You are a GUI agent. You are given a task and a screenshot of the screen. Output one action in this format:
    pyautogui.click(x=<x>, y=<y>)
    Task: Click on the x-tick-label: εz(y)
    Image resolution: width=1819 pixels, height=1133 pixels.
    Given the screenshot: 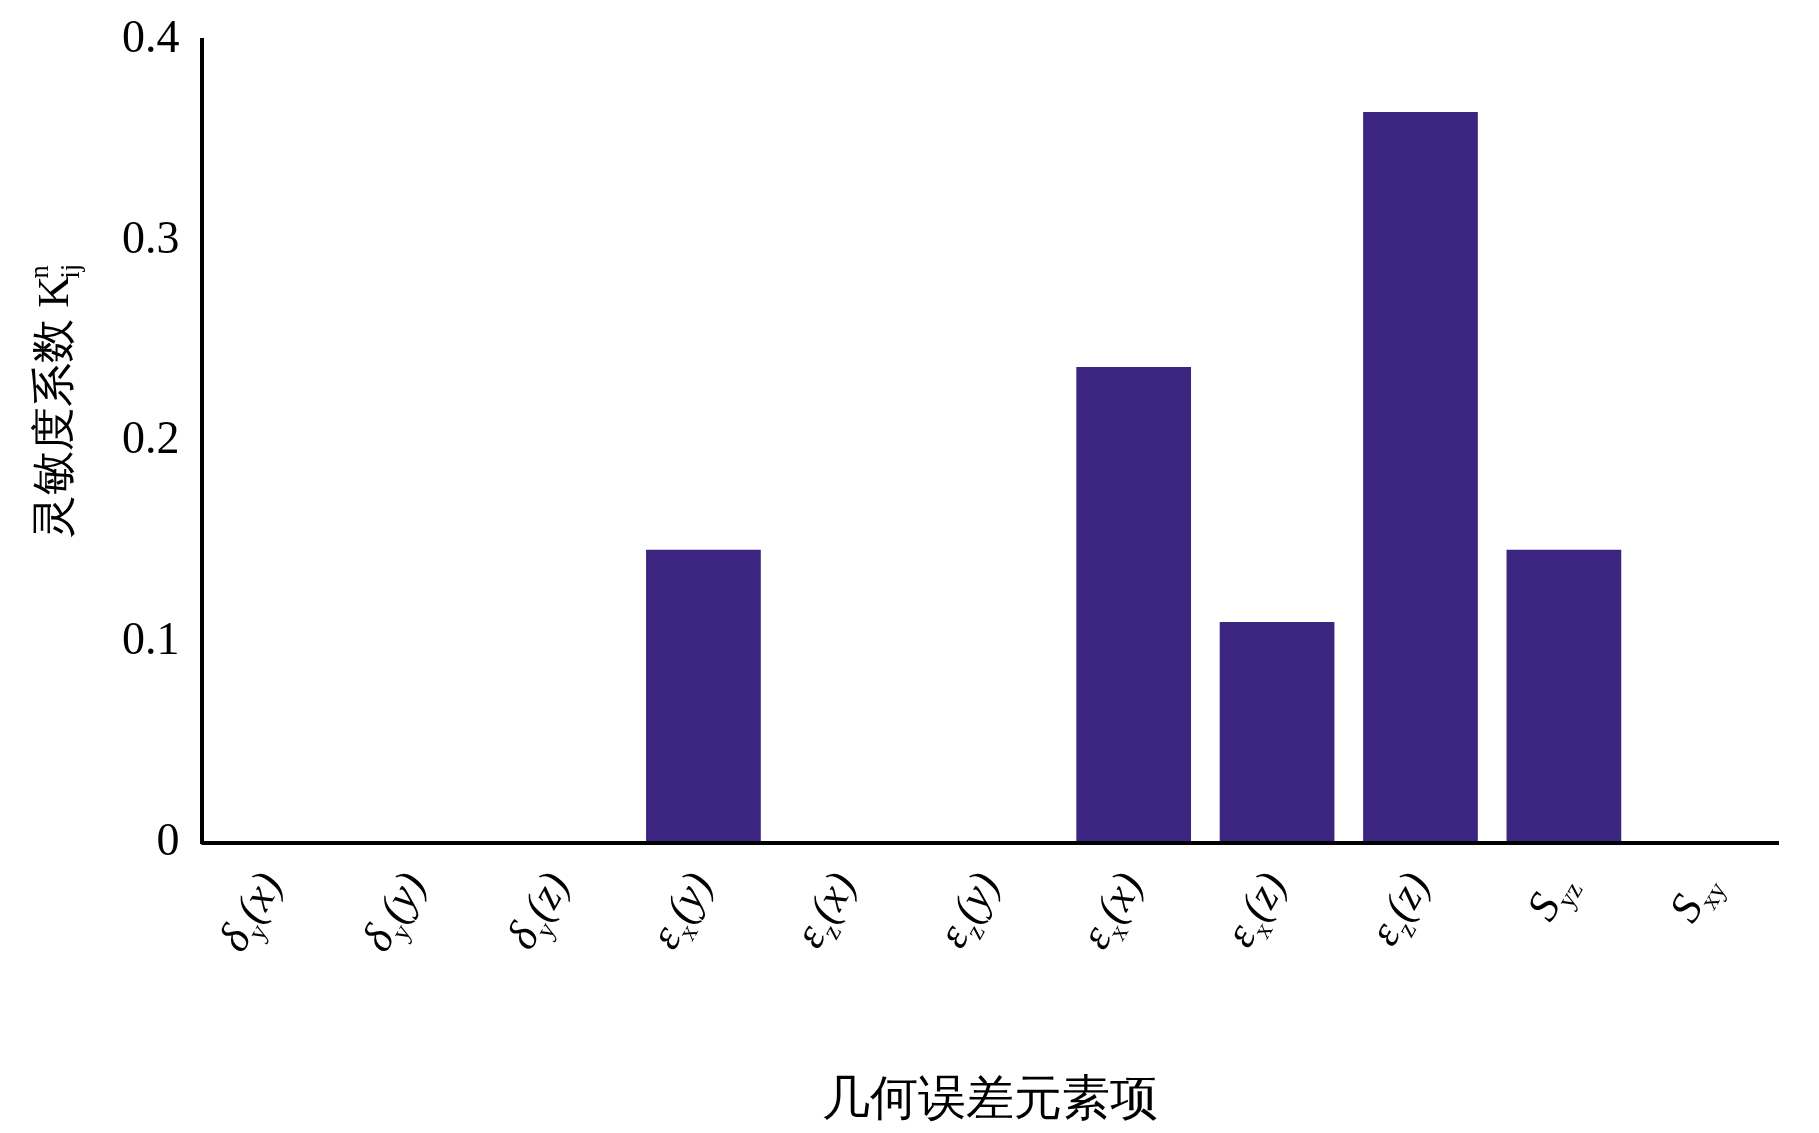 What is the action you would take?
    pyautogui.click(x=968, y=909)
    